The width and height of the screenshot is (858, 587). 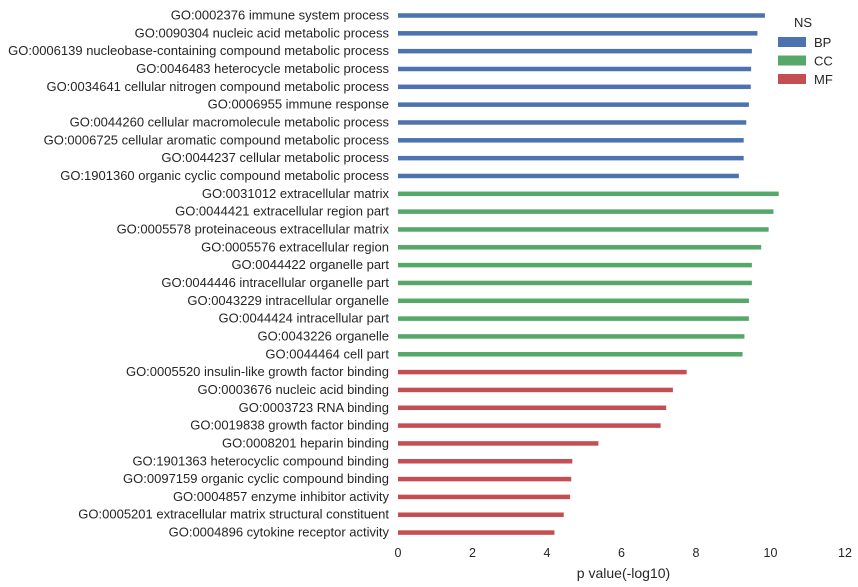 I want to click on legend-title: NS, so click(x=803, y=22).